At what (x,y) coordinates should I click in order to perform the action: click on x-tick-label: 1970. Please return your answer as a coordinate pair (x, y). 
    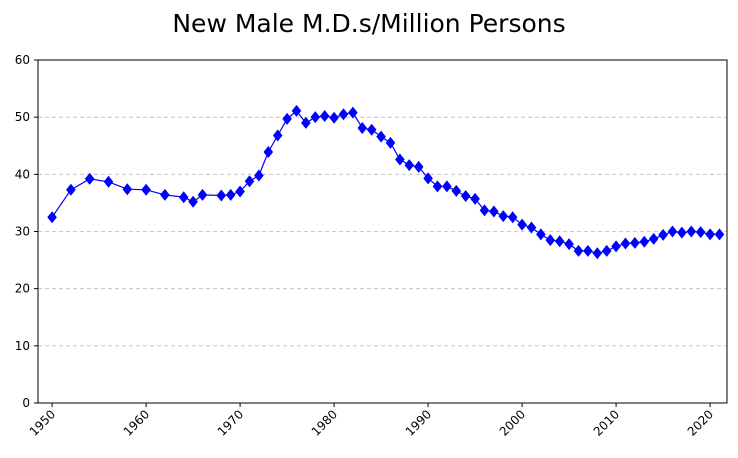
    Looking at the image, I should click on (230, 422).